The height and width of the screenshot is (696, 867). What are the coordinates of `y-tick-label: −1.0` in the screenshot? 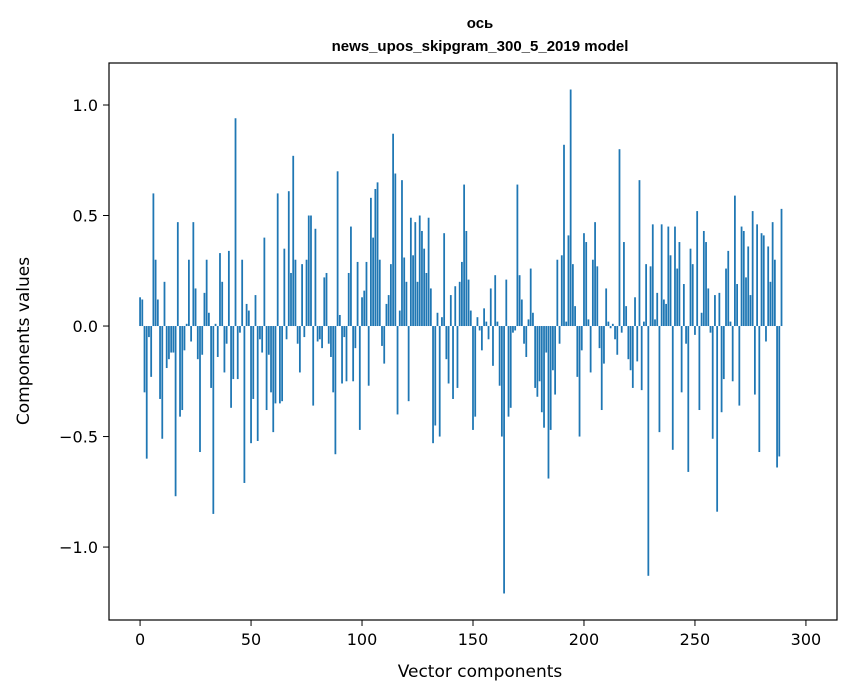 It's located at (78, 547).